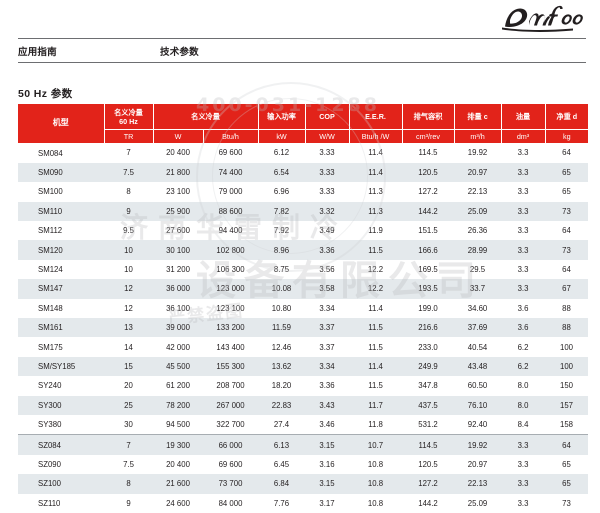 The width and height of the screenshot is (600, 513). What do you see at coordinates (376, 136) in the screenshot?
I see `col-unit-eer: Btu/h /W` at bounding box center [376, 136].